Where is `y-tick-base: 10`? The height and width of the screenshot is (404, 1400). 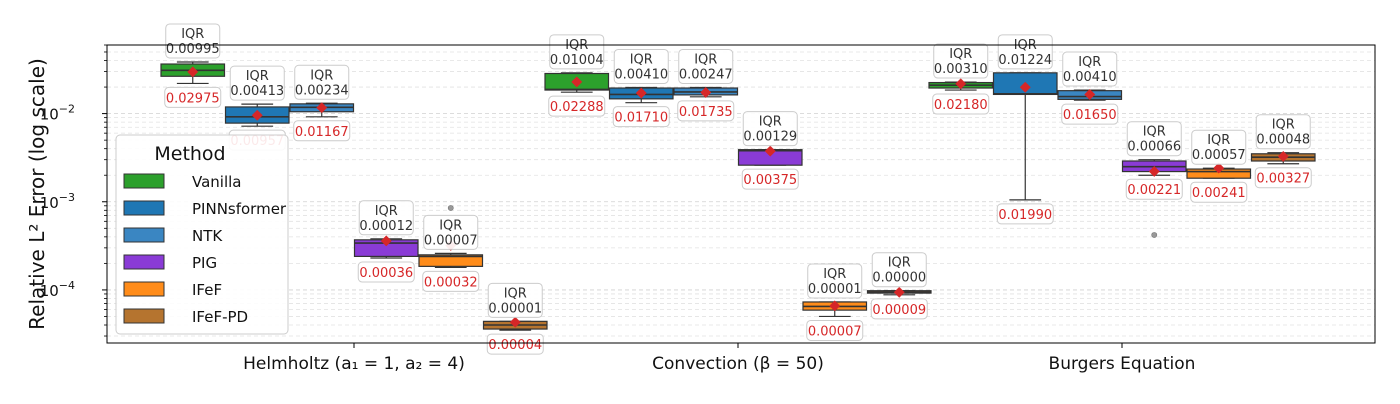
y-tick-base: 10 is located at coordinates (49, 291).